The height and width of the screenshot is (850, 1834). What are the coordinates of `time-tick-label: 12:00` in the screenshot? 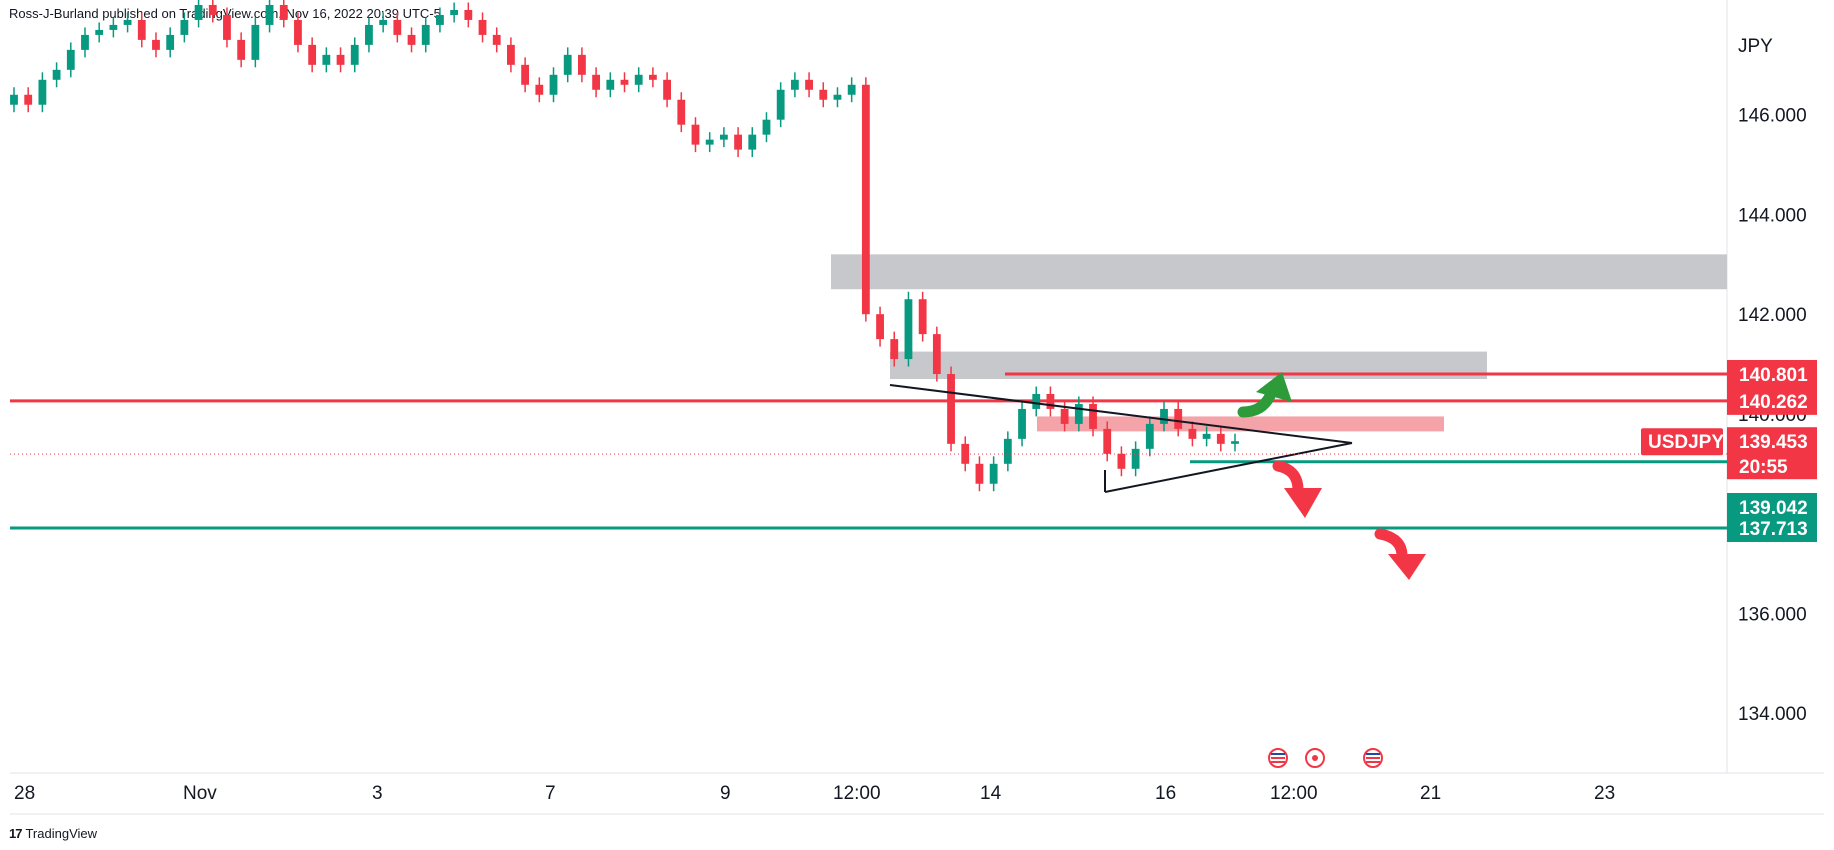 It's located at (857, 793).